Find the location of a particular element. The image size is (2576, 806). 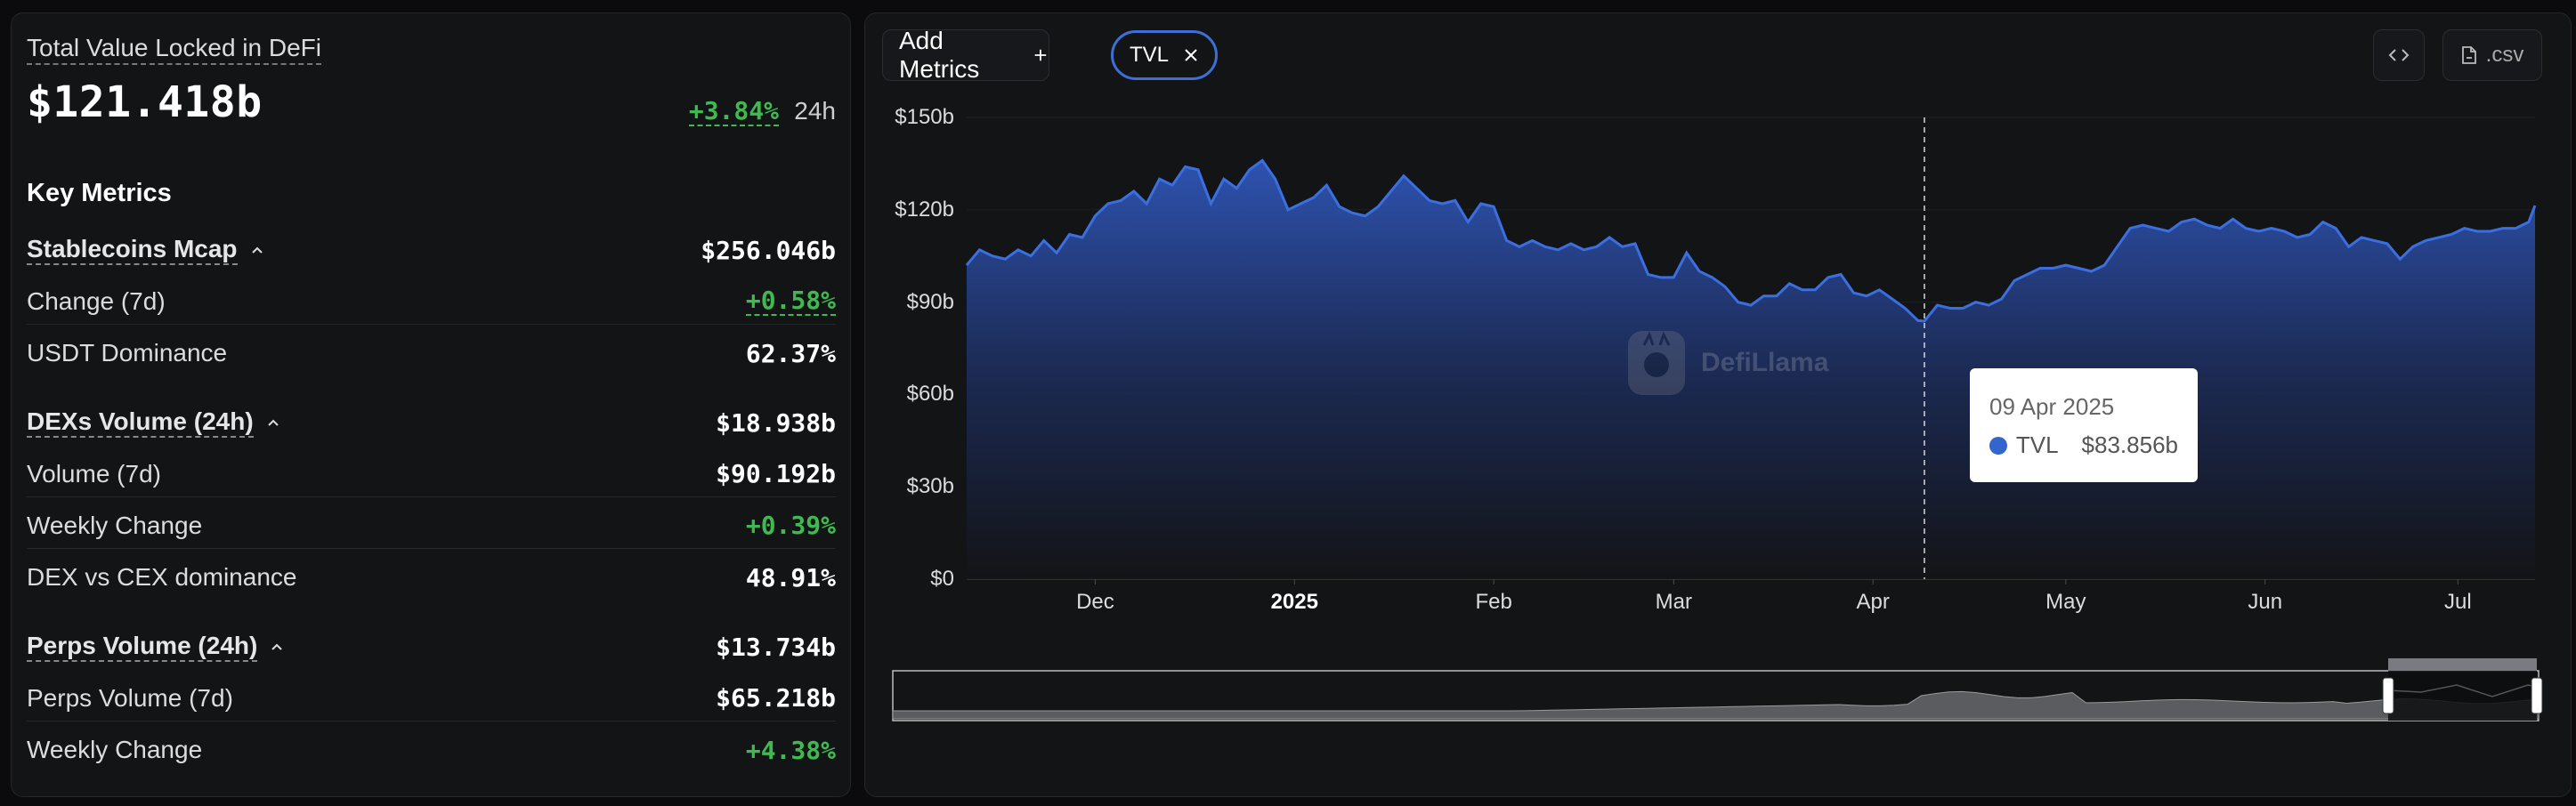

file-icon is located at coordinates (2469, 55).